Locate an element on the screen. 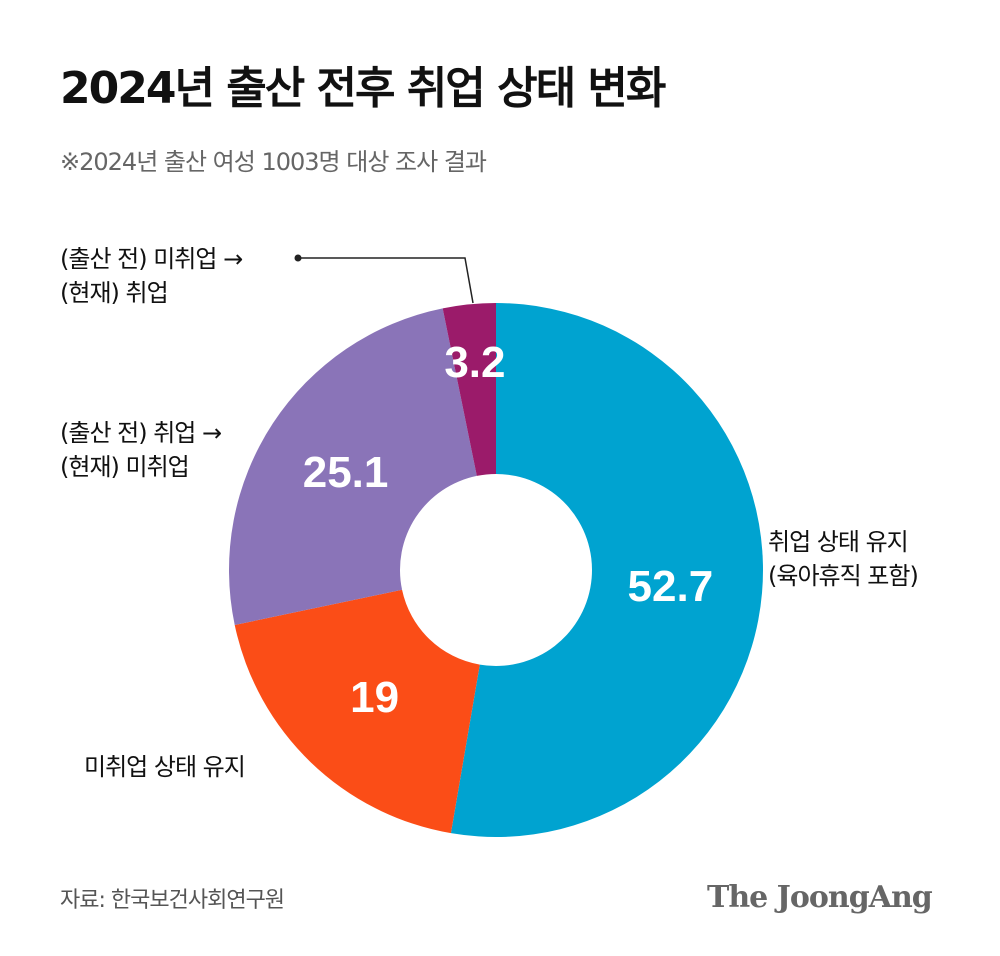 This screenshot has width=1000, height=956. label-line: (출산 전) 취업 → is located at coordinates (141, 433).